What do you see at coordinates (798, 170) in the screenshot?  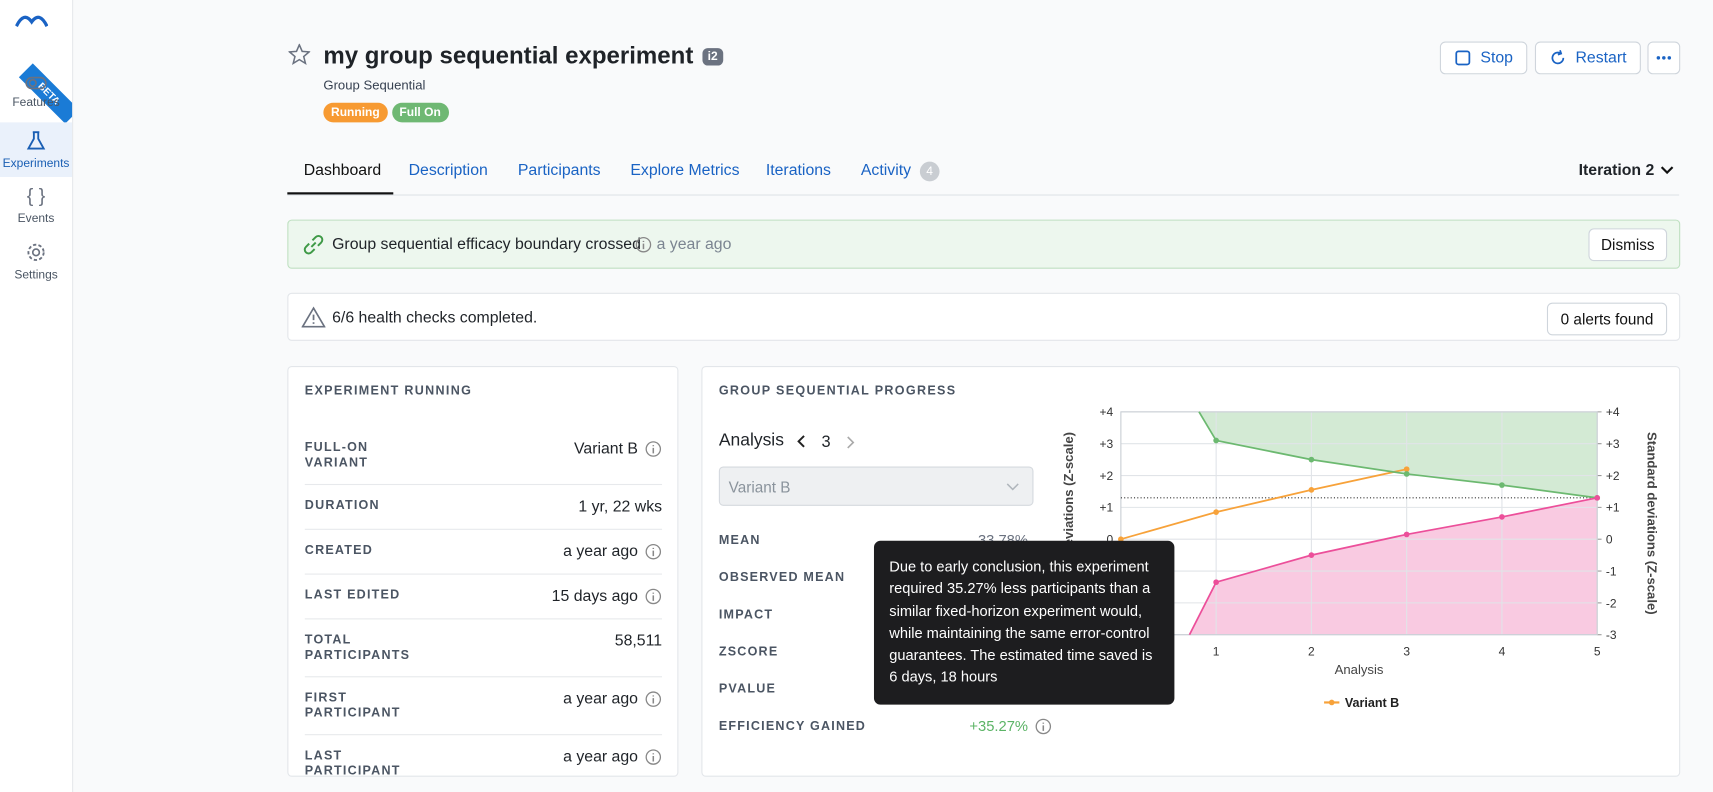 I see `tab: Iterations` at bounding box center [798, 170].